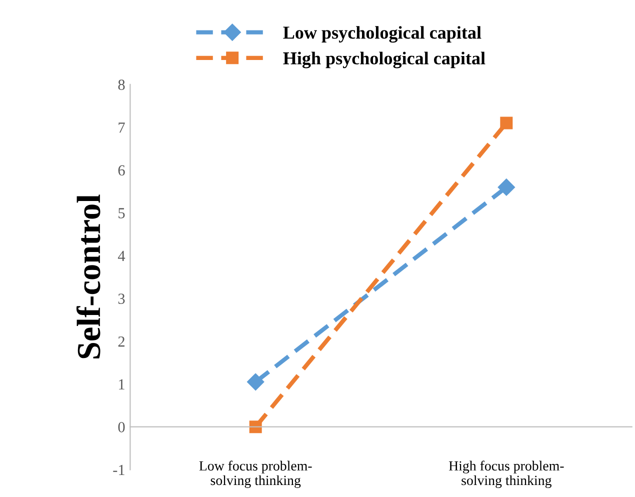 This screenshot has width=635, height=497. What do you see at coordinates (384, 60) in the screenshot?
I see `legend-label: High psychological capital` at bounding box center [384, 60].